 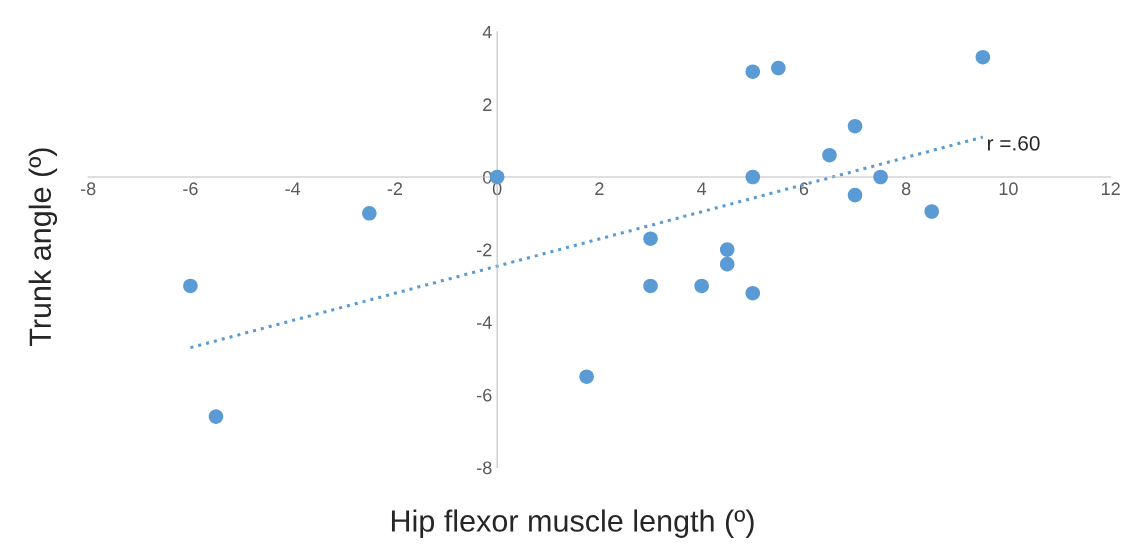 I want to click on y-tick-label: 4, so click(x=487, y=32).